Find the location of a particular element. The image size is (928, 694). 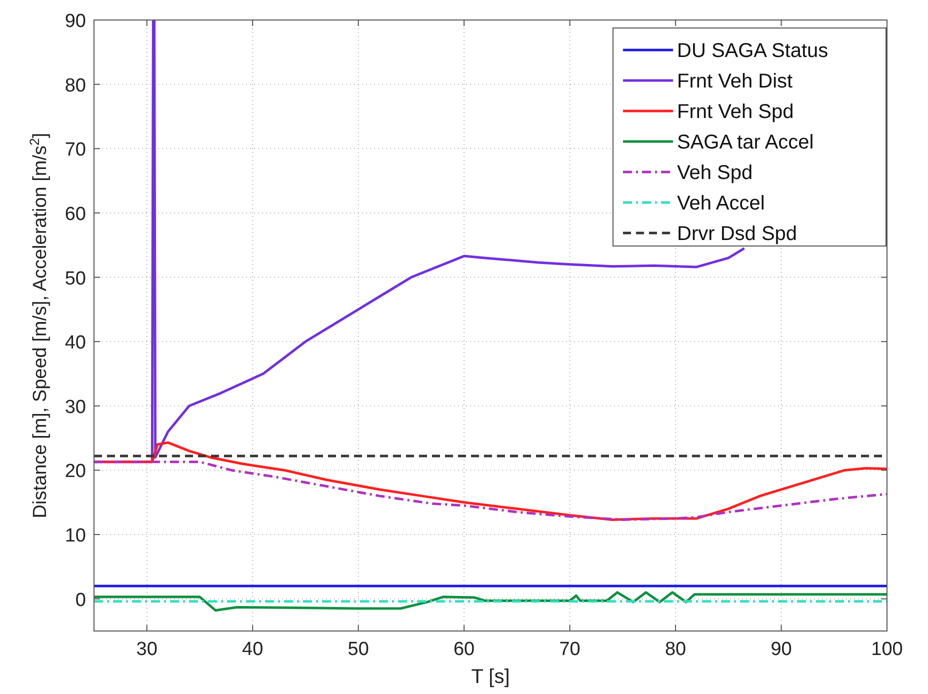

x-axis-title: T [s] is located at coordinates (490, 677).